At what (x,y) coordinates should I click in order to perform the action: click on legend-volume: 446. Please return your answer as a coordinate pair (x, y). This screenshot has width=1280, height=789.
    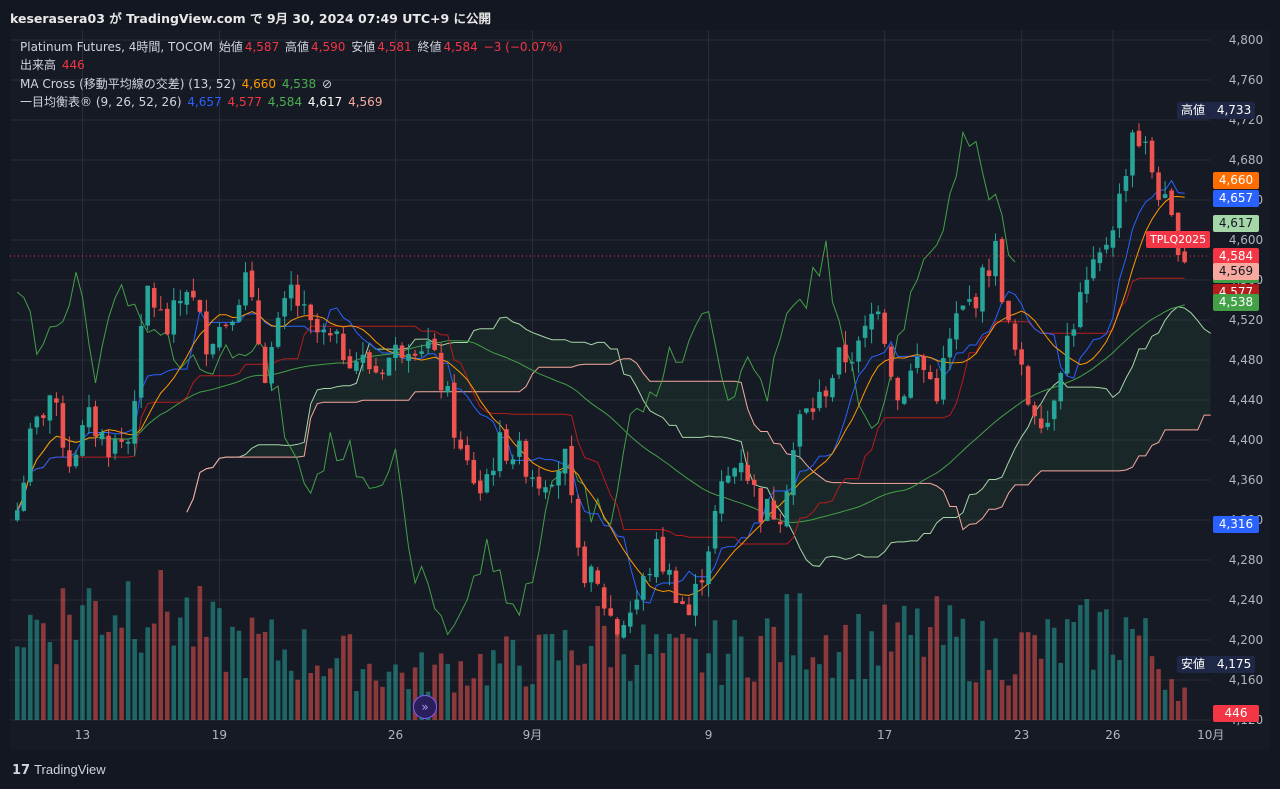
    Looking at the image, I should click on (73, 65).